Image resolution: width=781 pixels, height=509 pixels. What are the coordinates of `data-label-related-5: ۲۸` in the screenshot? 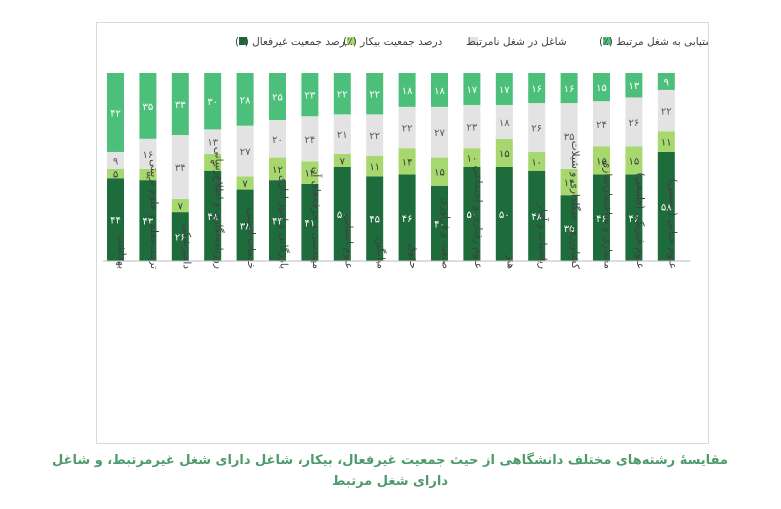 It's located at (245, 100).